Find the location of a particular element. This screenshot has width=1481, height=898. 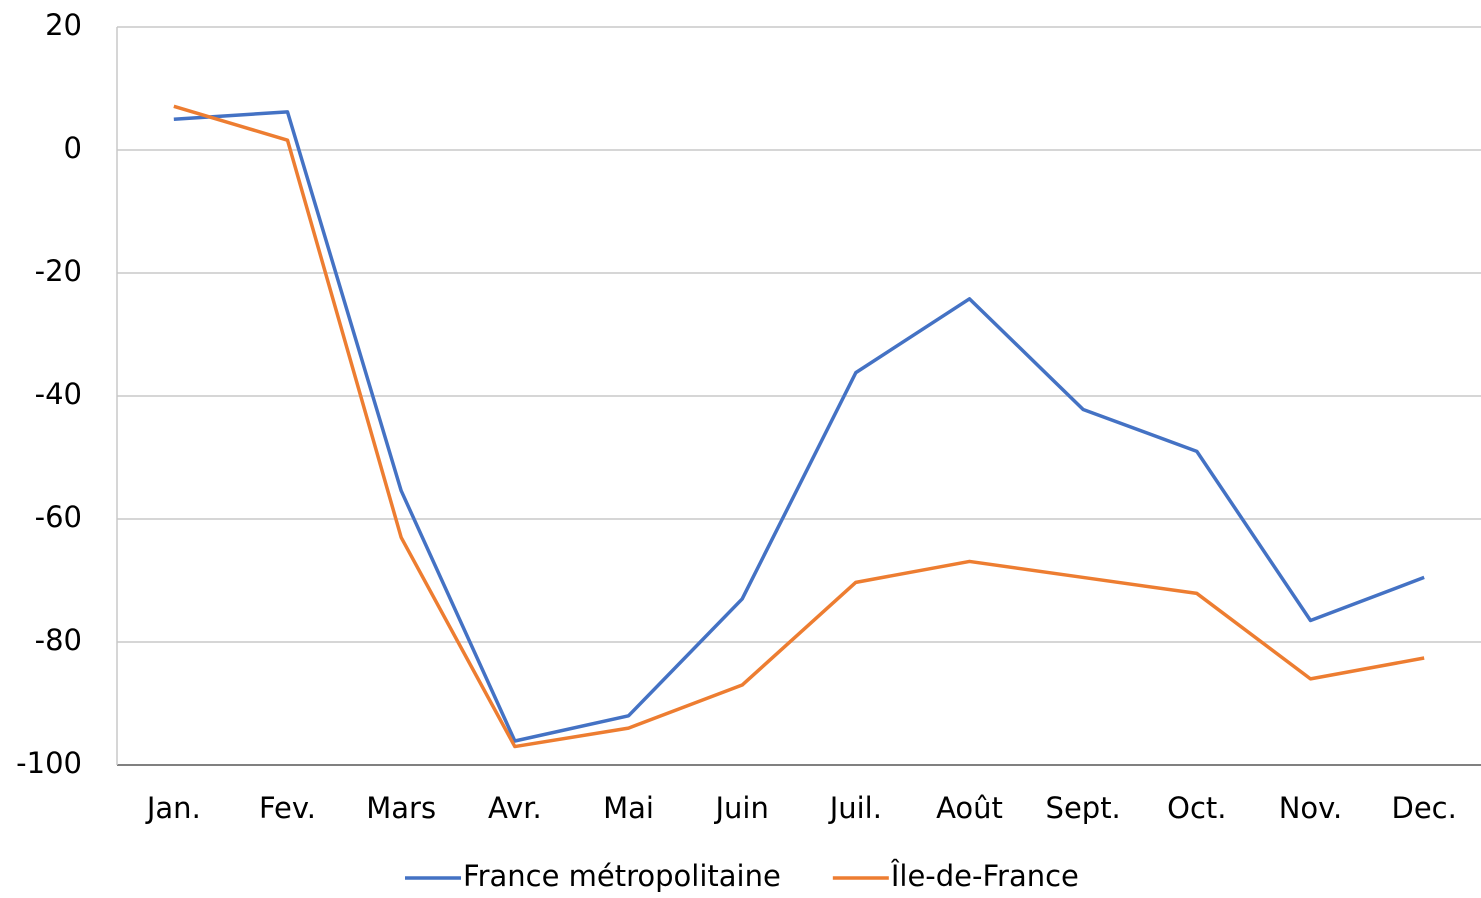

y-tick-label: 20 is located at coordinates (63, 25).